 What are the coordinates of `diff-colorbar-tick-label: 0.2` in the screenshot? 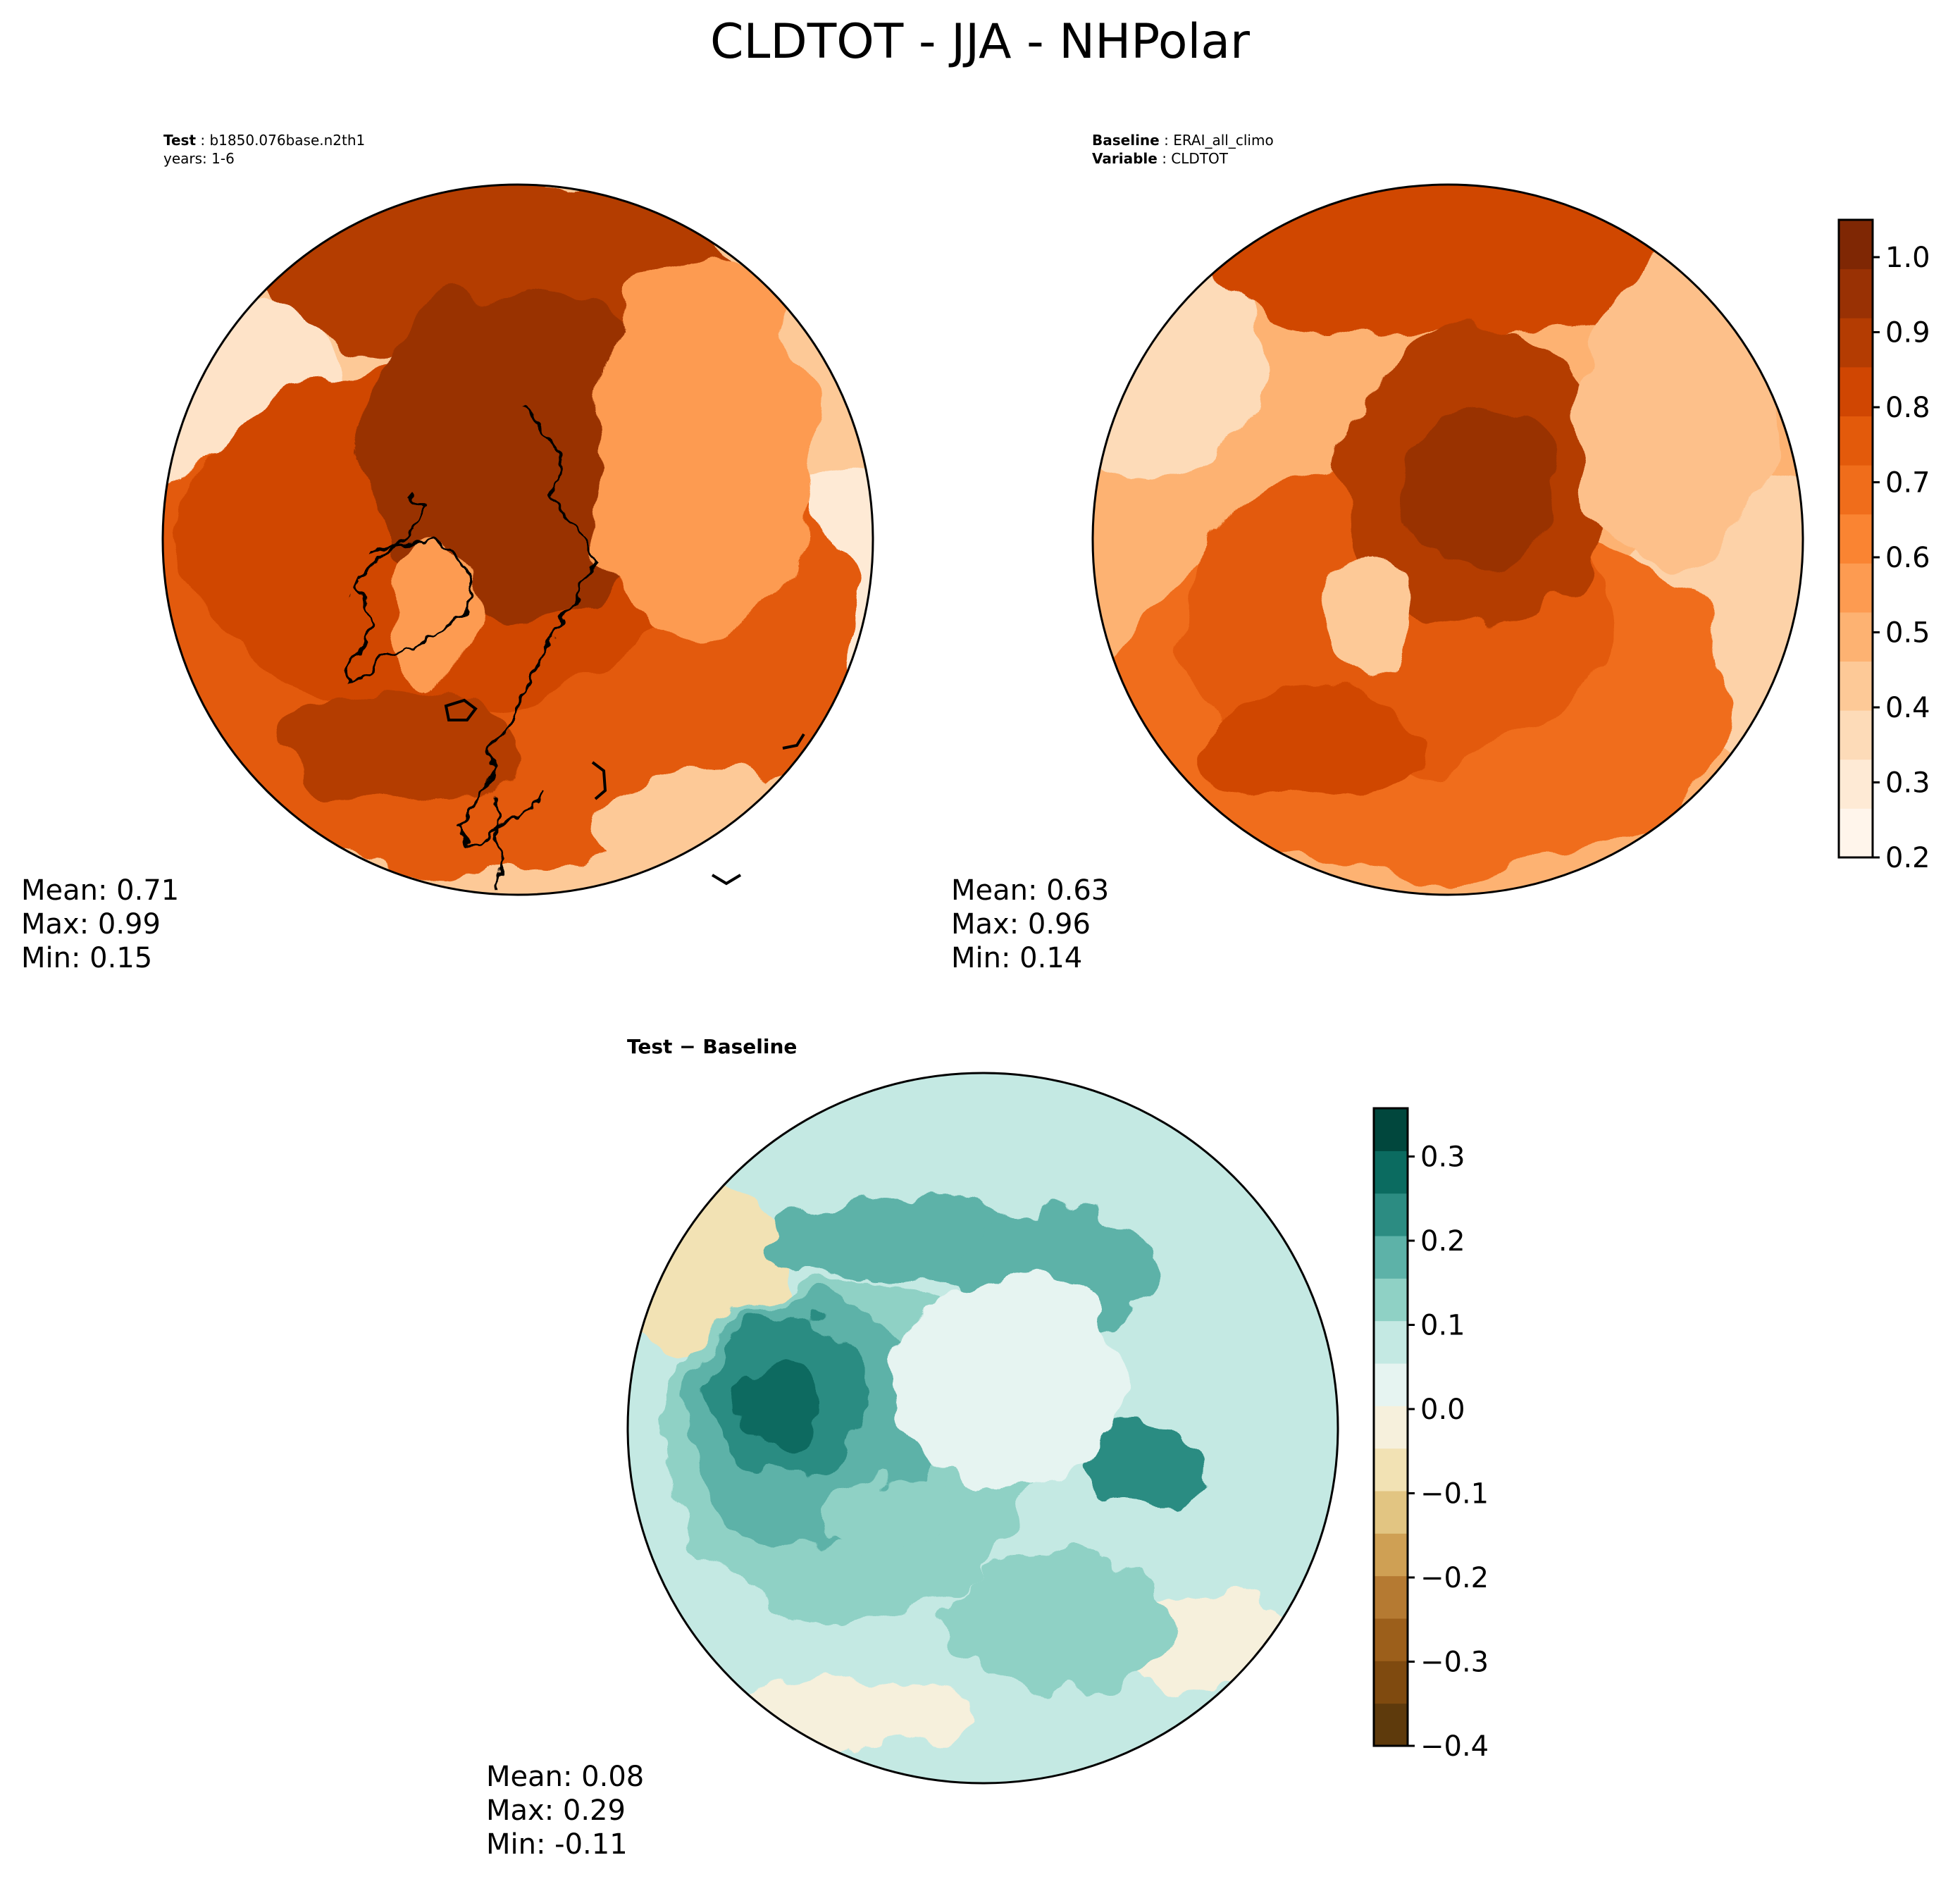 It's located at (1443, 1241).